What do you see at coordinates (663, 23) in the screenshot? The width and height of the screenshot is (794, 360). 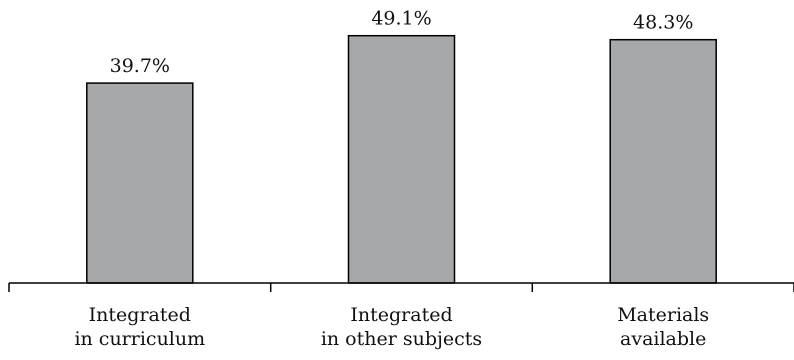 I see `data-label-3: 48.3%` at bounding box center [663, 23].